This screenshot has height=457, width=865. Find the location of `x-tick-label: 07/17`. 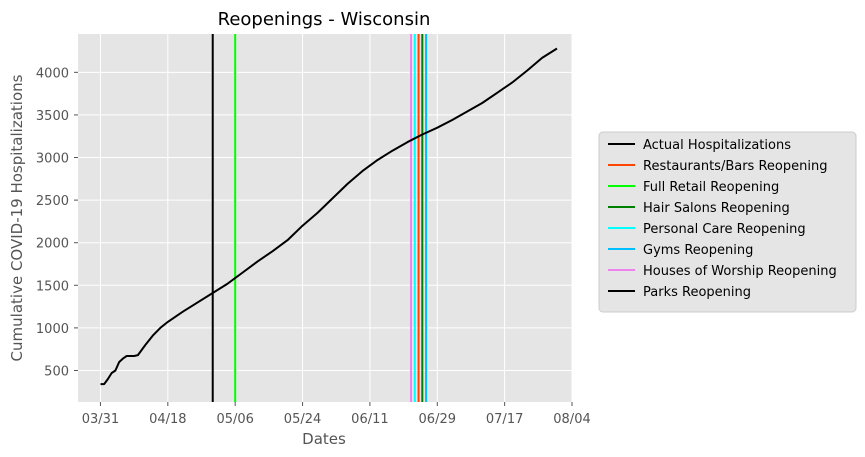

x-tick-label: 07/17 is located at coordinates (504, 419).